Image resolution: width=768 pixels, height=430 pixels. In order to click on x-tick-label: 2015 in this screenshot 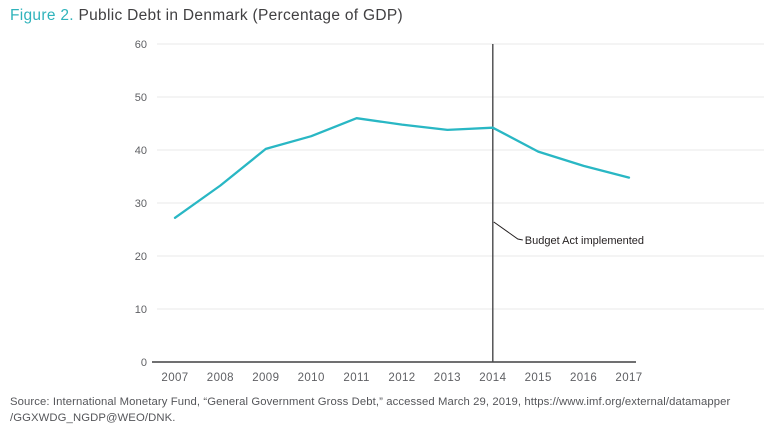, I will do `click(538, 378)`.